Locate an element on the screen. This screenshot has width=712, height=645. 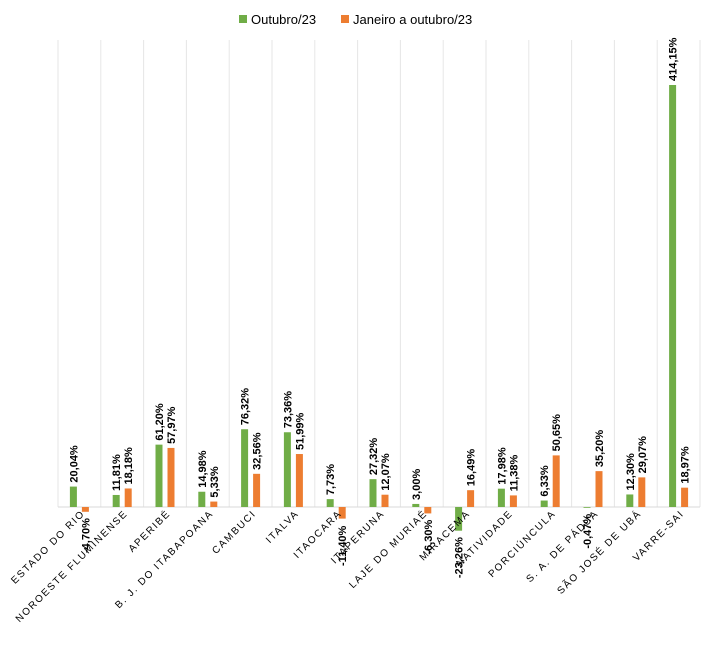
data-label-janeiro-outubro-b-j-do-itabapoana: 5,33% is located at coordinates (215, 481).